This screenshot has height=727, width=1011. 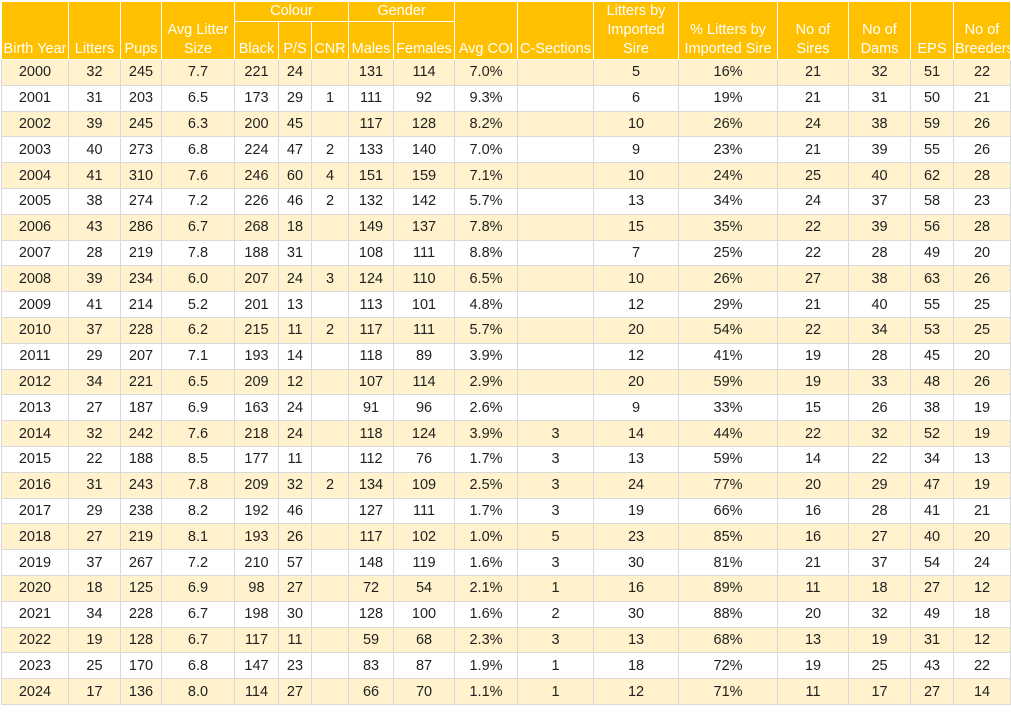 What do you see at coordinates (256, 382) in the screenshot?
I see `cell-black: 209` at bounding box center [256, 382].